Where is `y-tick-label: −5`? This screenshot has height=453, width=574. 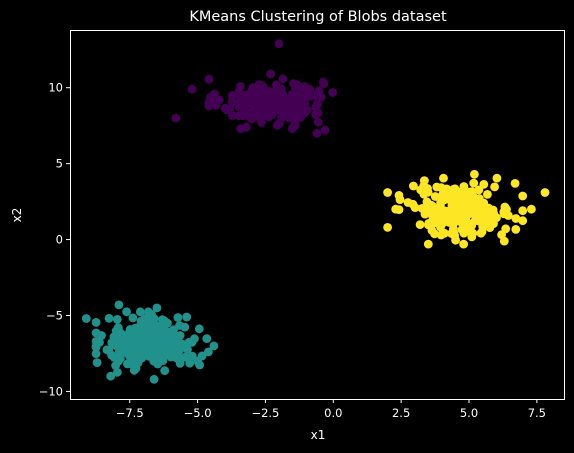 y-tick-label: −5 is located at coordinates (54, 315).